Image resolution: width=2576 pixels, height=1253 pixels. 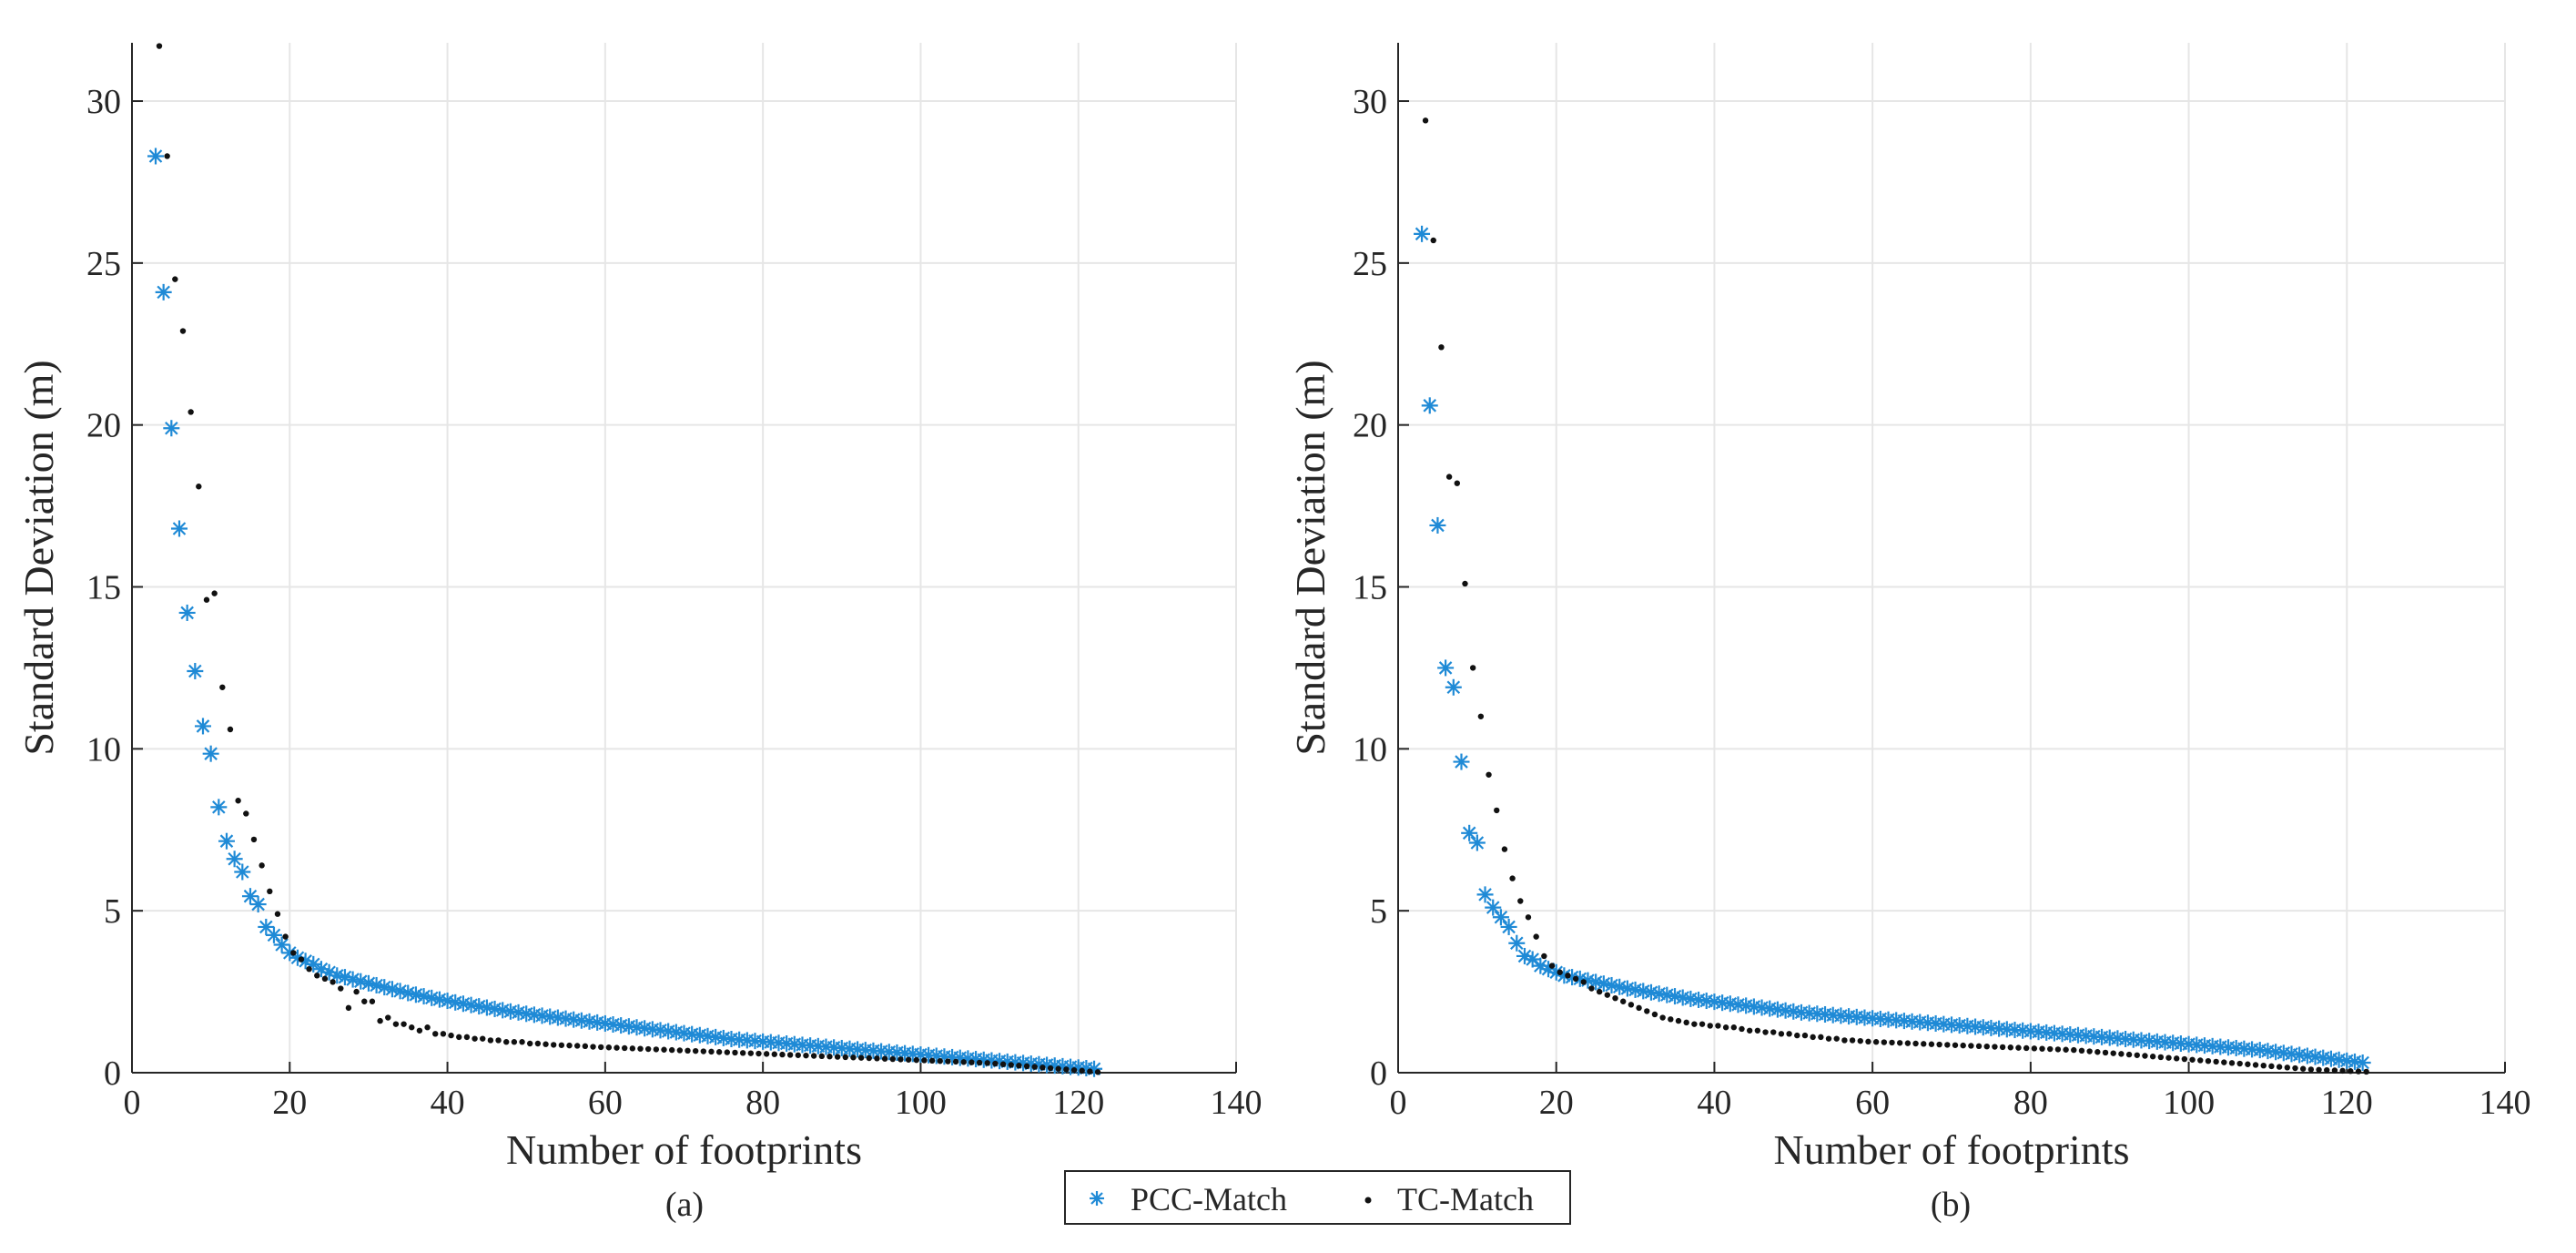 I want to click on legend-label-tc: TC-Match, so click(x=1465, y=1199).